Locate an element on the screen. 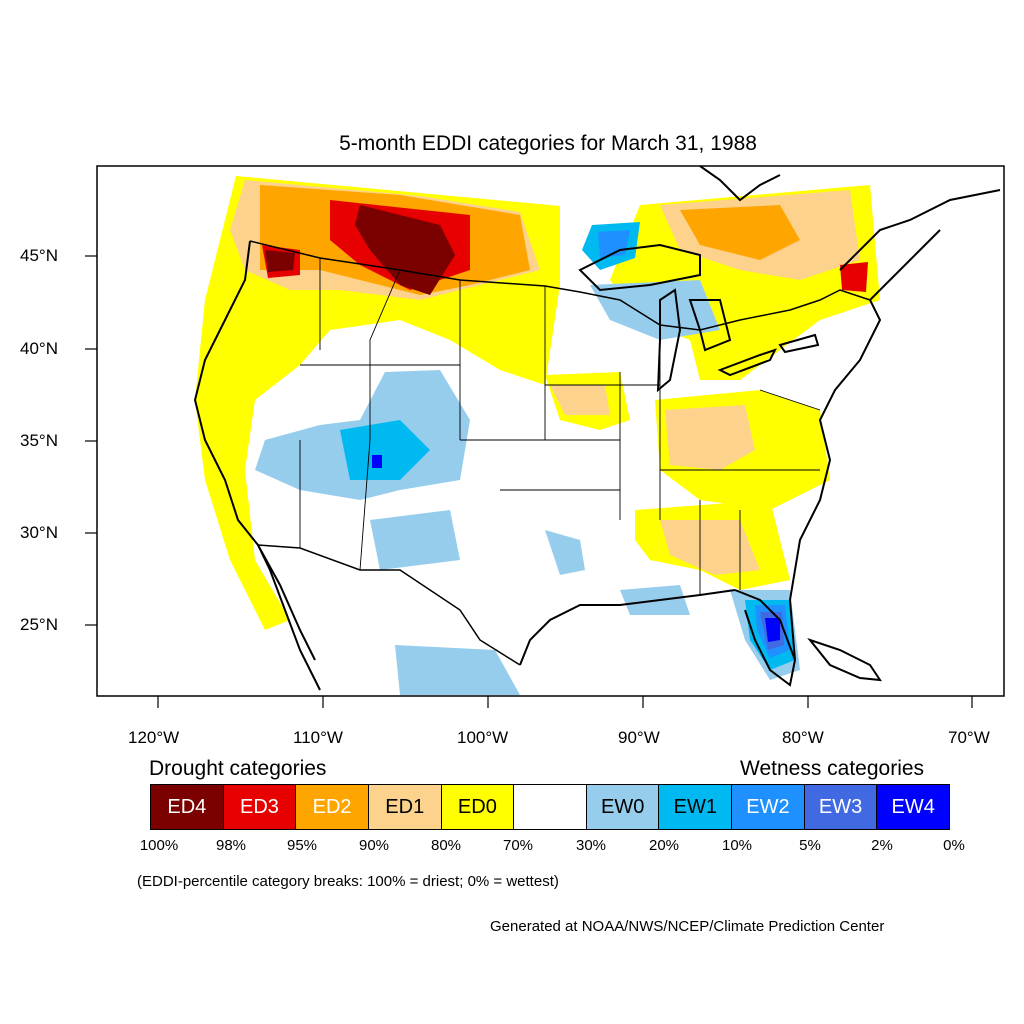 This screenshot has height=1024, width=1024. ew0-patch-louisiana is located at coordinates (565, 552).